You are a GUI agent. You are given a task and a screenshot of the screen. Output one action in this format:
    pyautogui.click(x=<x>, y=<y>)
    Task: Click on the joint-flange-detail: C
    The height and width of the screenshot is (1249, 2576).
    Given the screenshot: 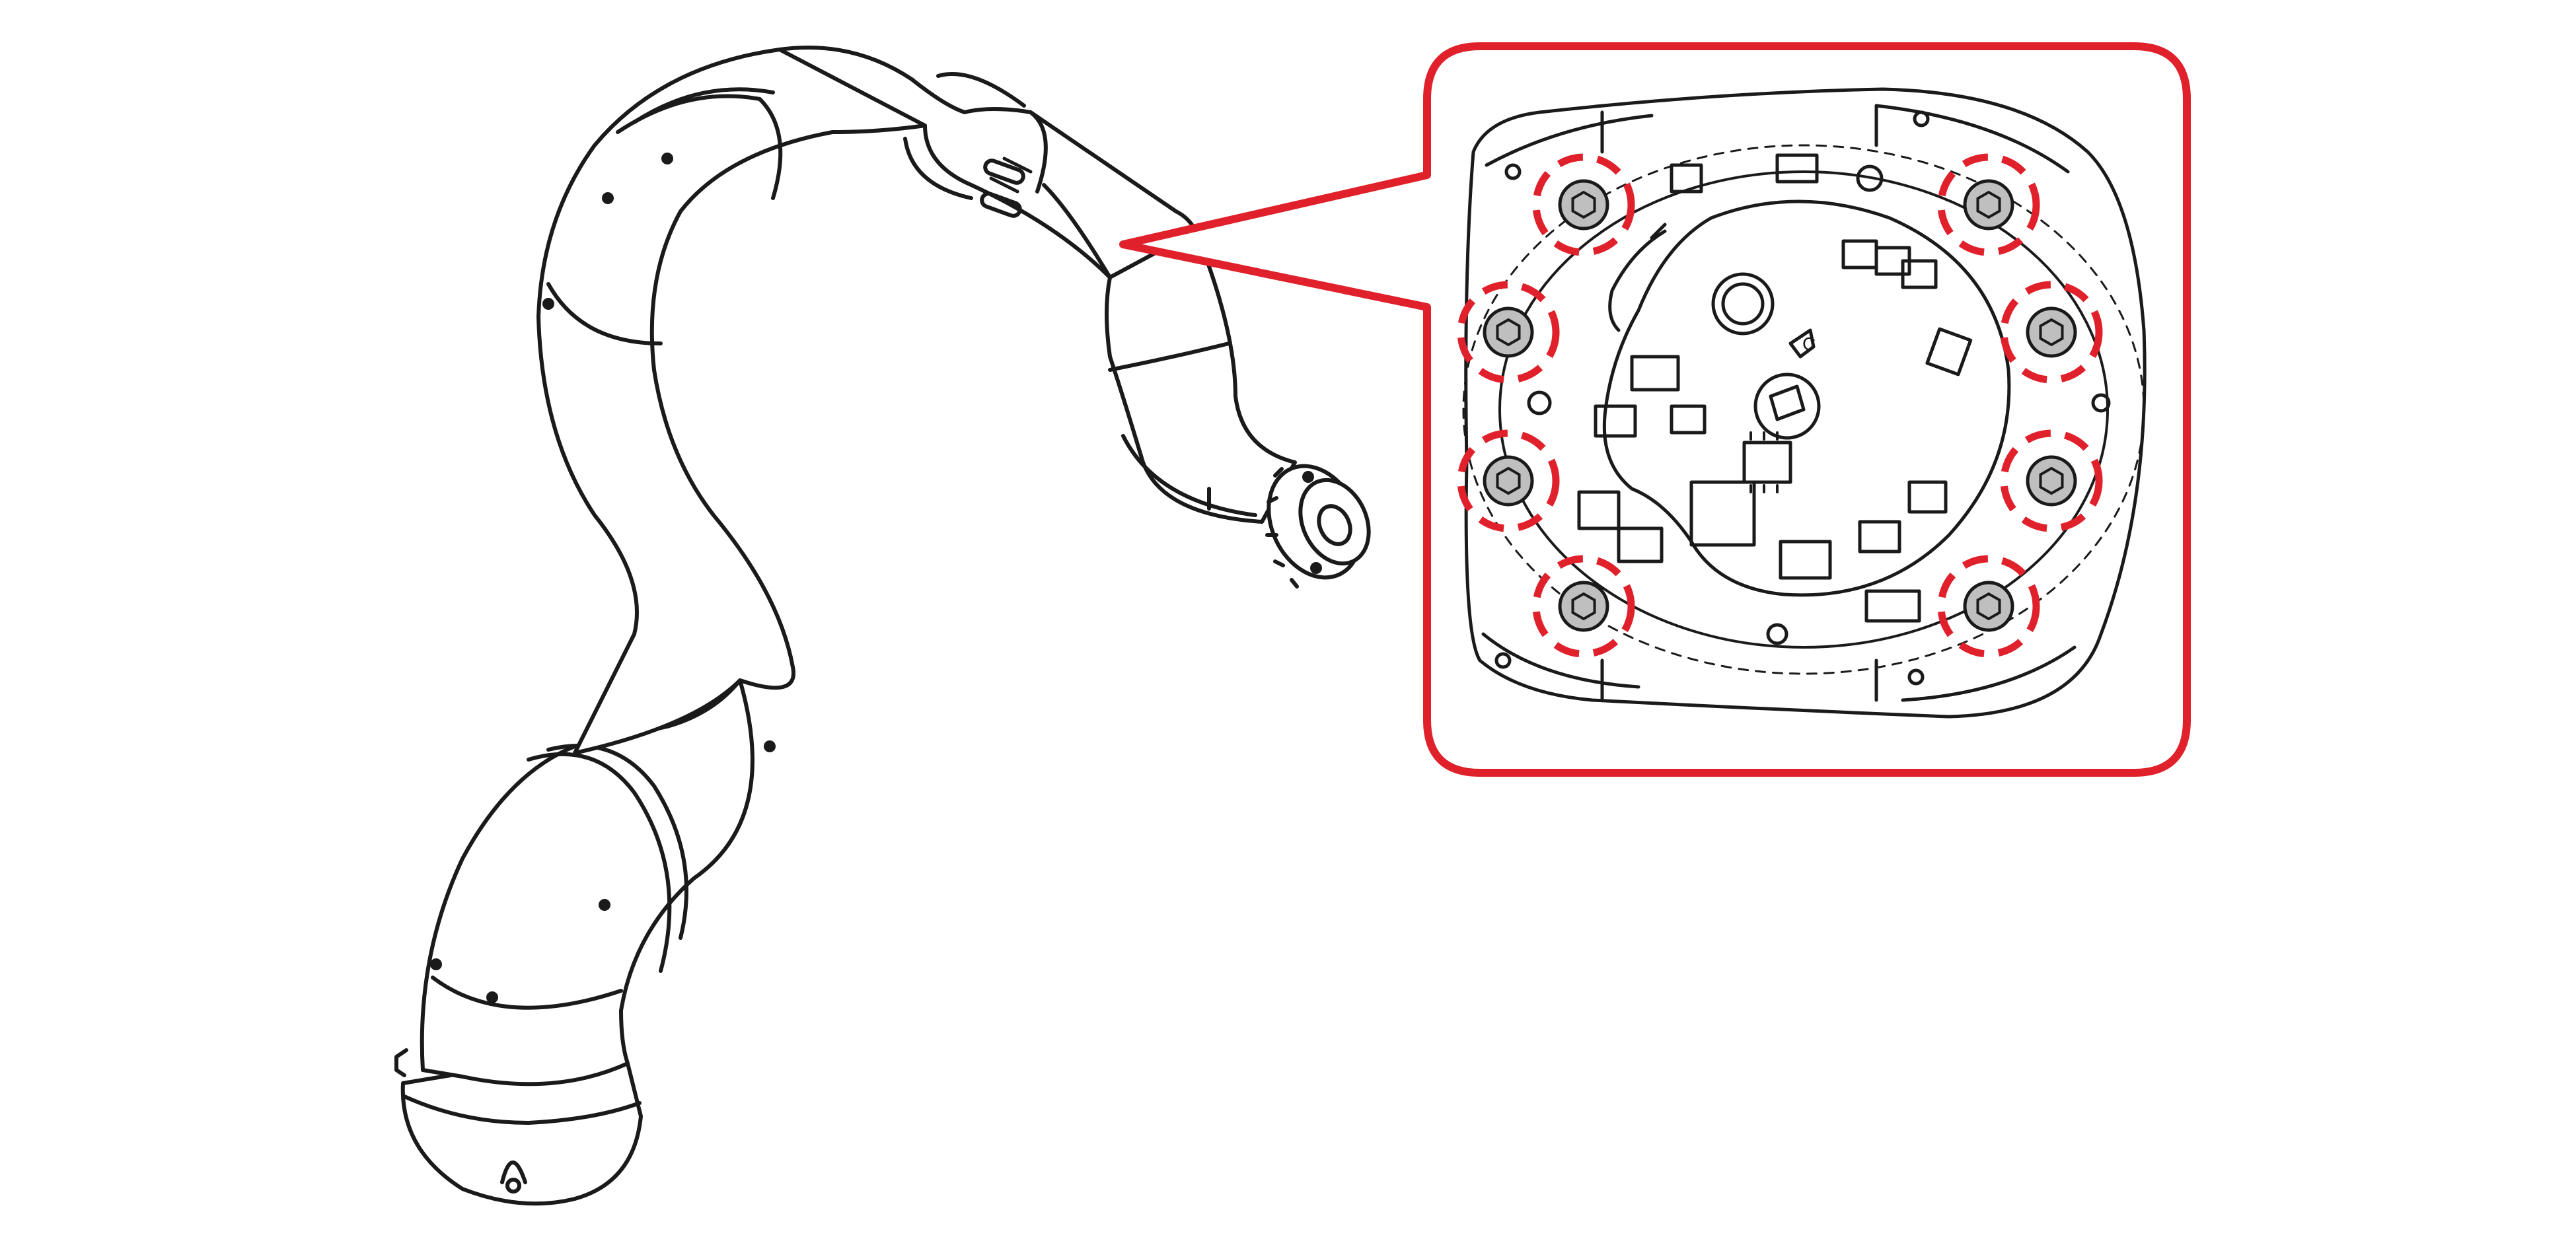 What is the action you would take?
    pyautogui.click(x=1804, y=403)
    